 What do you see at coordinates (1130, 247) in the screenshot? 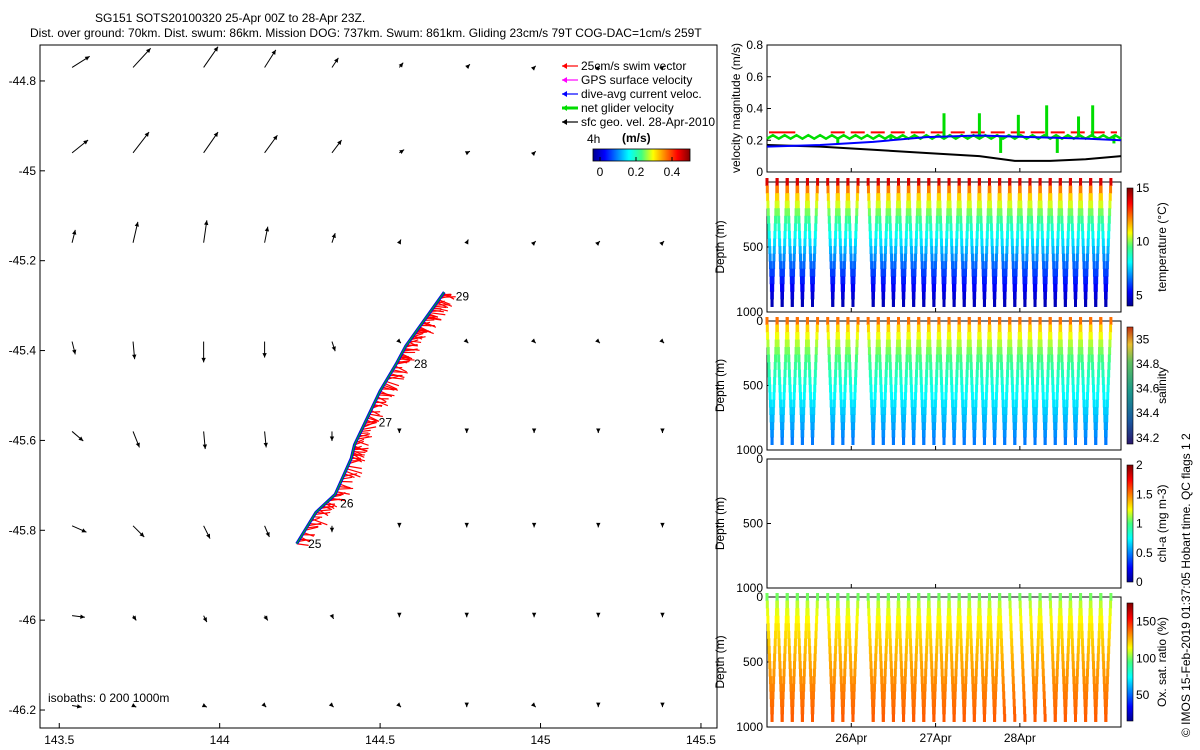
I see `panel-colorbar` at bounding box center [1130, 247].